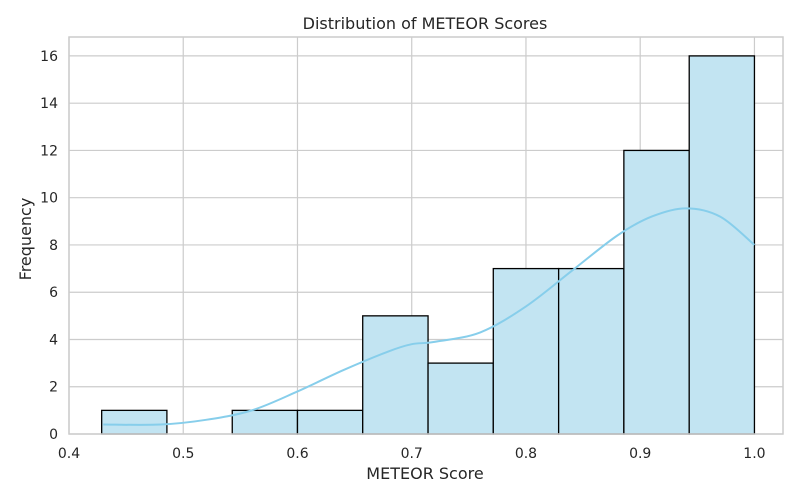 This screenshot has height=500, width=800. I want to click on y-tick-label: 14, so click(49, 104).